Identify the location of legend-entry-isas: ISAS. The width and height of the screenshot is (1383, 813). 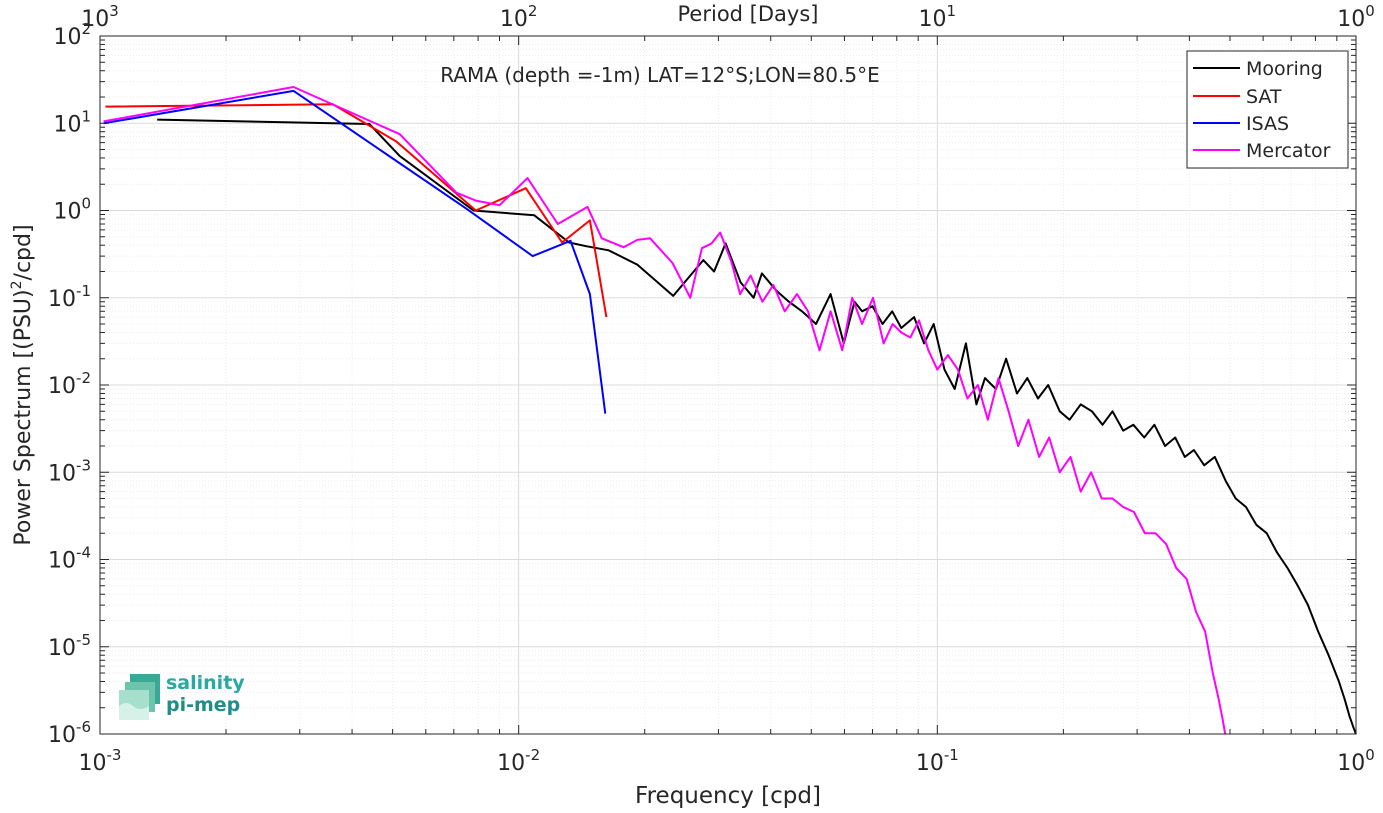
(1241, 124).